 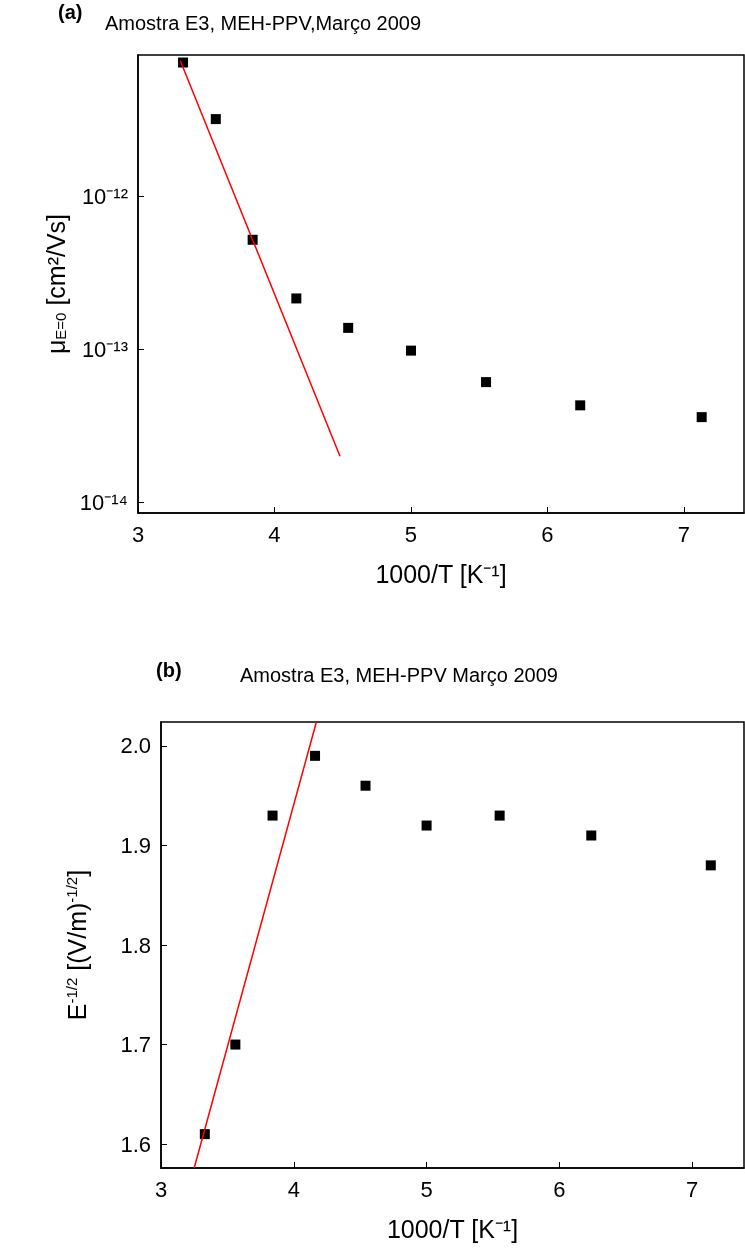 I want to click on y-axis-title: μE=0 [cm²/Vs], so click(x=55, y=284).